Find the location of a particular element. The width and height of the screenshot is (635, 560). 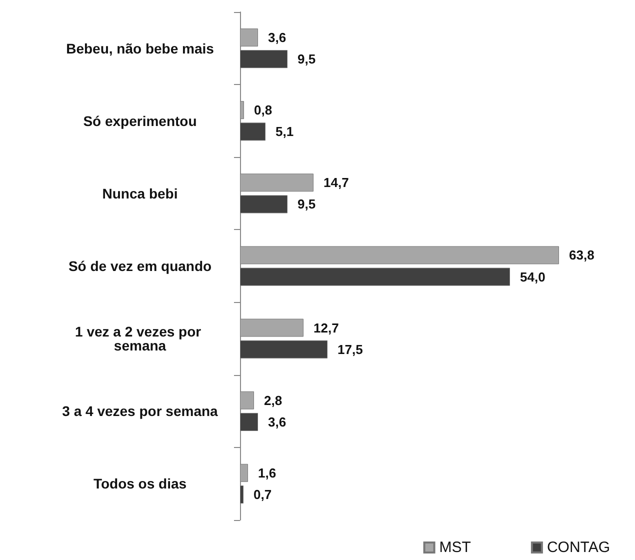

data-label: 63,8 is located at coordinates (581, 255).